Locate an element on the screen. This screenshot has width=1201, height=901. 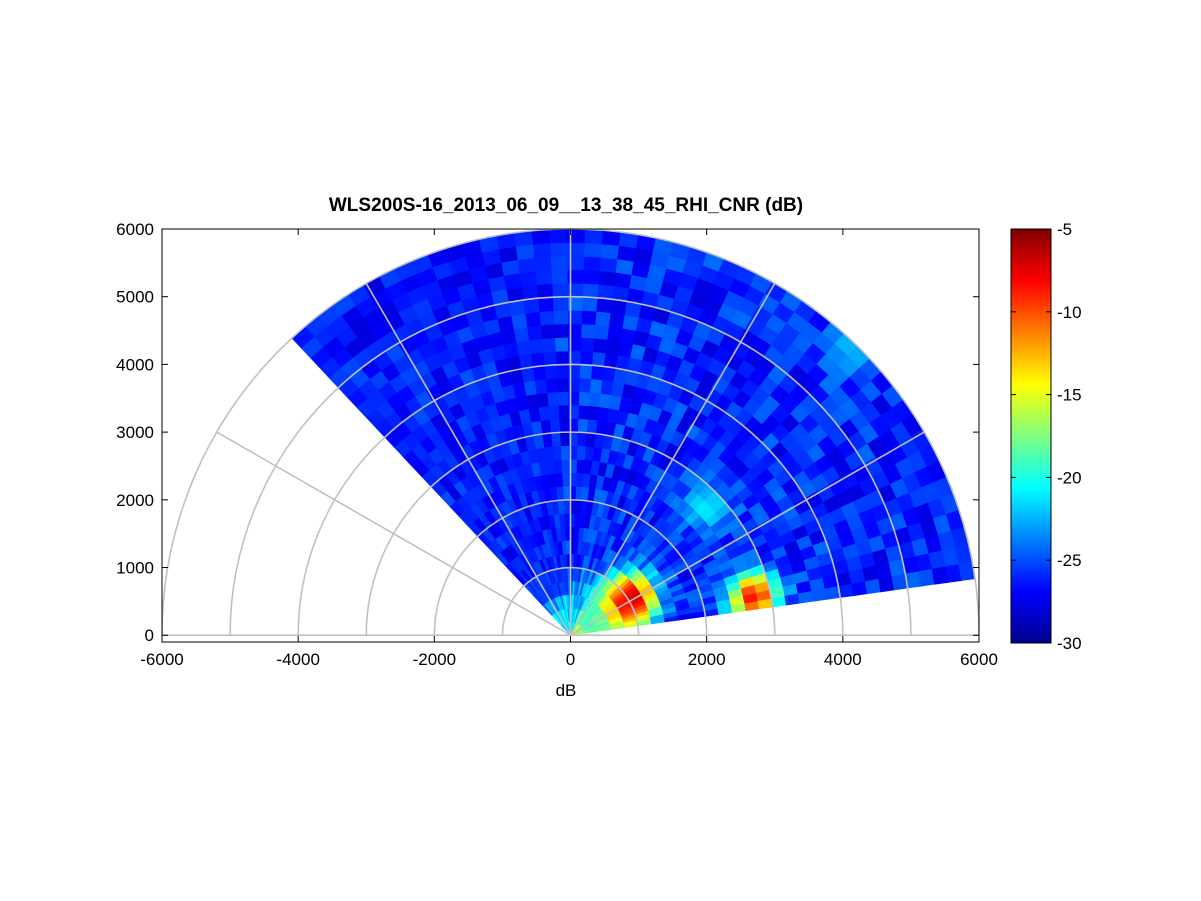
x-axis-label: dB is located at coordinates (566, 690).